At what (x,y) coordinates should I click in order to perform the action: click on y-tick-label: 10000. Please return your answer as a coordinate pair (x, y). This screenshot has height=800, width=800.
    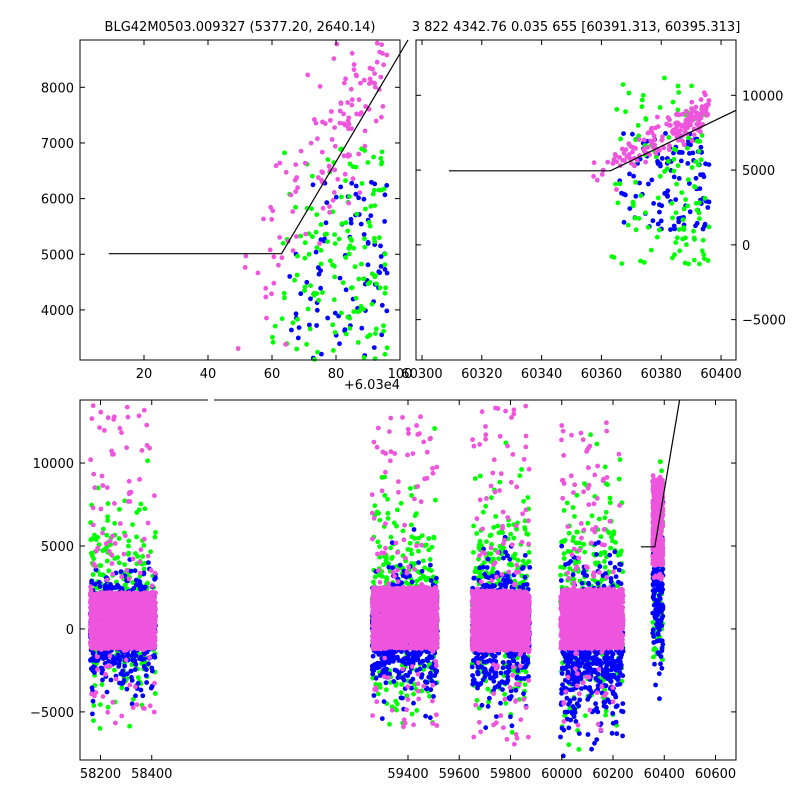
    Looking at the image, I should click on (762, 96).